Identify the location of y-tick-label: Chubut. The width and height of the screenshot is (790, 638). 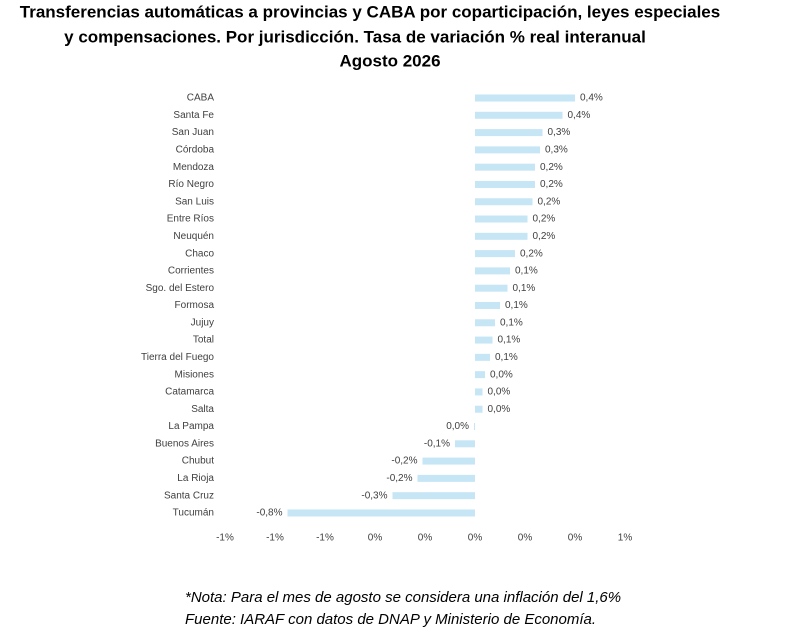
(198, 461).